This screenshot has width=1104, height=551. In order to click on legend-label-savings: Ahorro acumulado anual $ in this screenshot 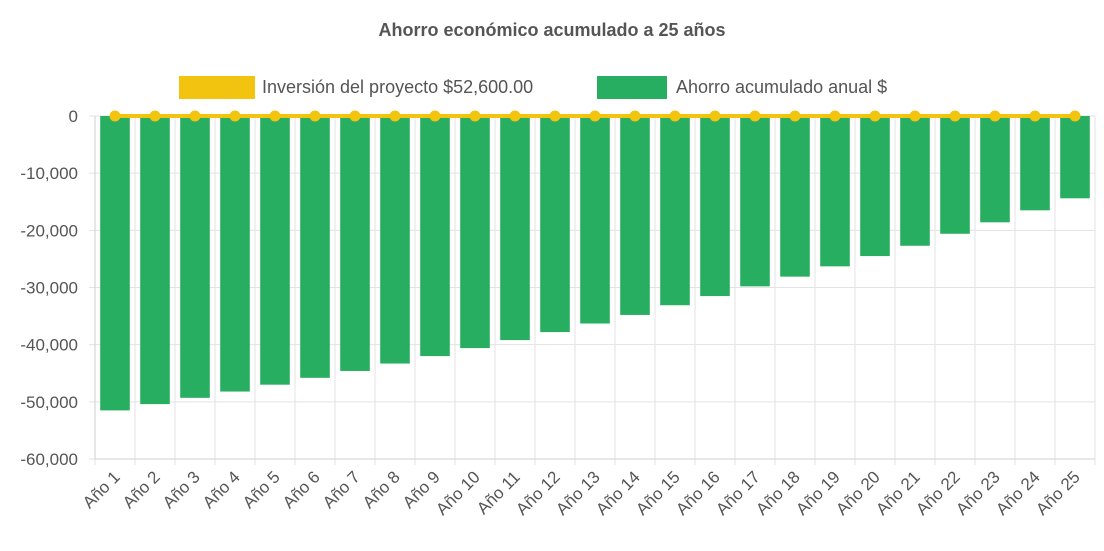, I will do `click(781, 87)`.